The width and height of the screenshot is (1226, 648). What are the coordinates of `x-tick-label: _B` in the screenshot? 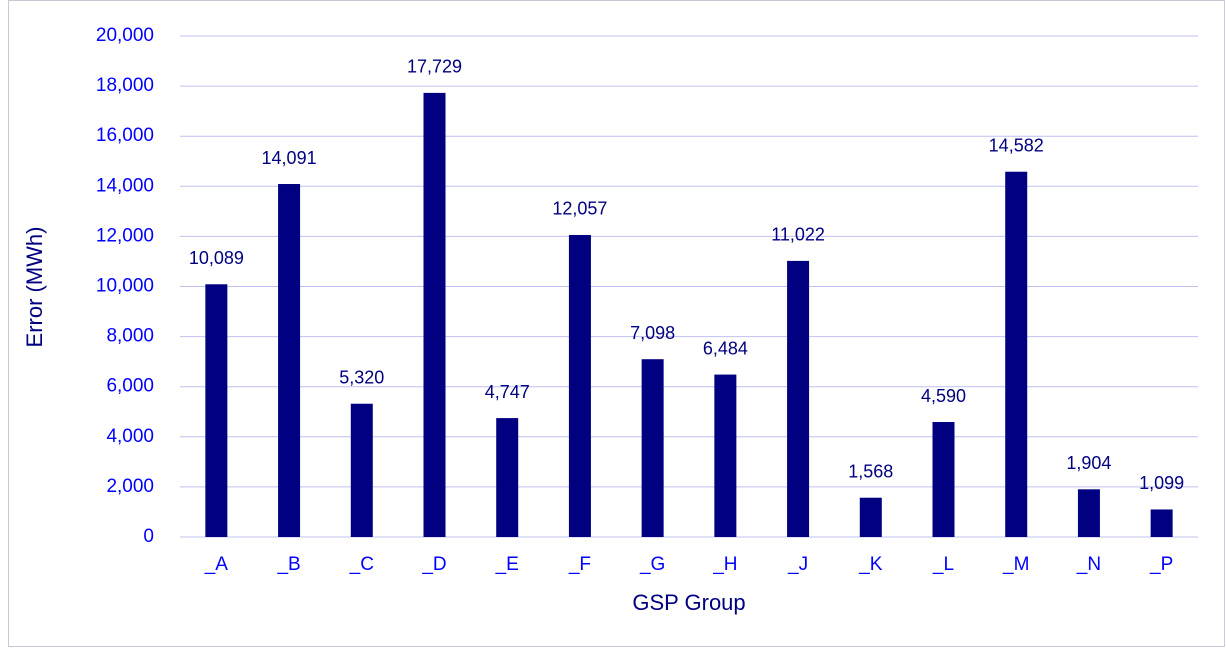 It's located at (288, 564).